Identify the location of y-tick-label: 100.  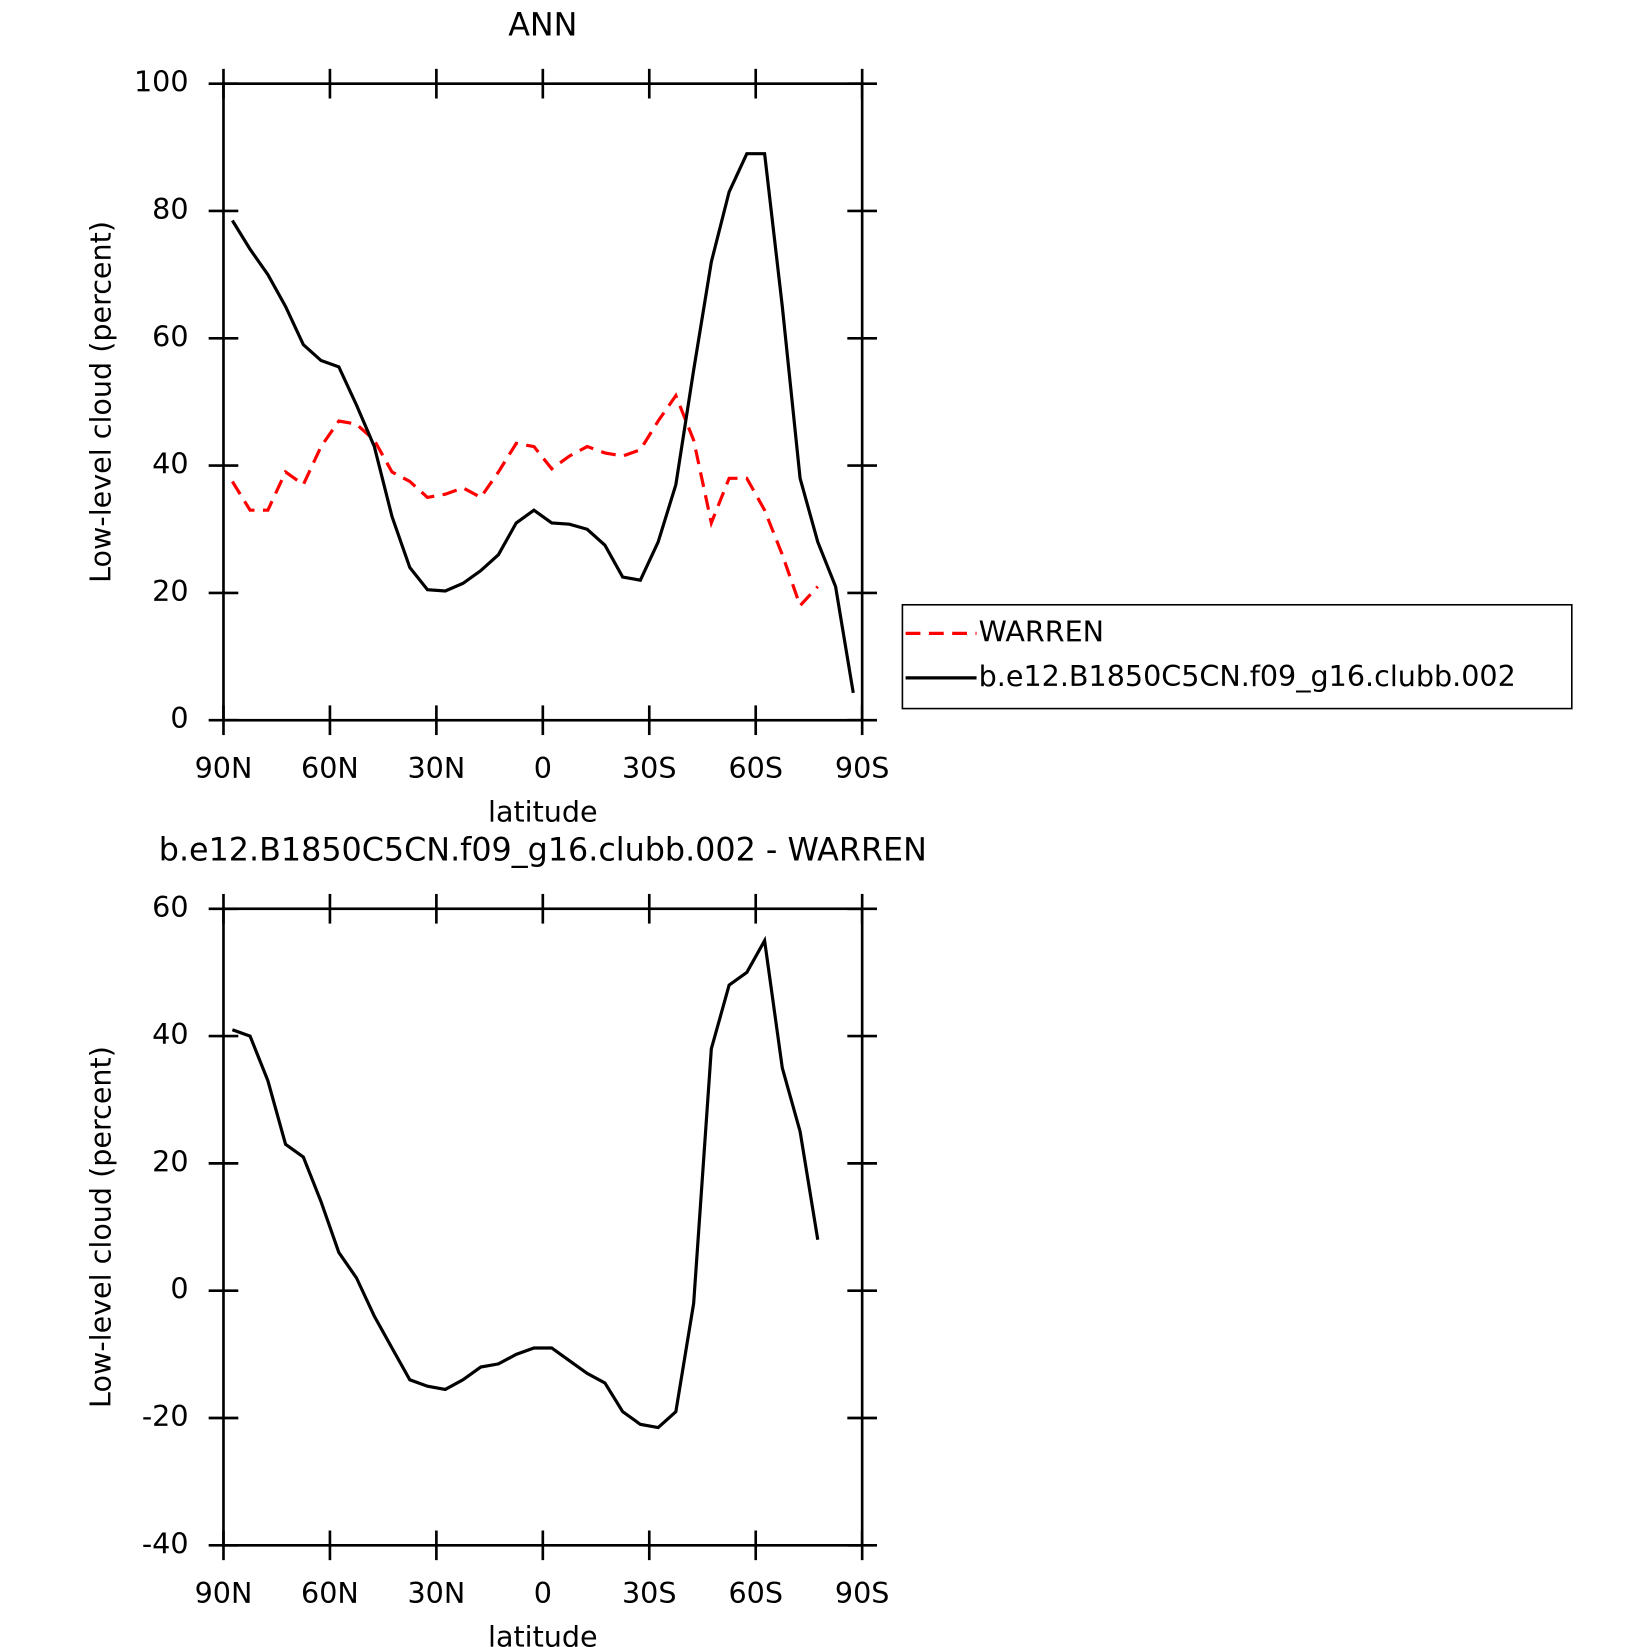
(161, 82).